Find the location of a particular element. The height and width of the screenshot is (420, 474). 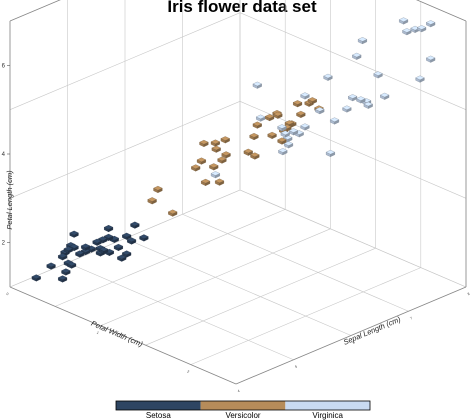

legend: Setosa Versicolor Virginica is located at coordinates (243, 410).